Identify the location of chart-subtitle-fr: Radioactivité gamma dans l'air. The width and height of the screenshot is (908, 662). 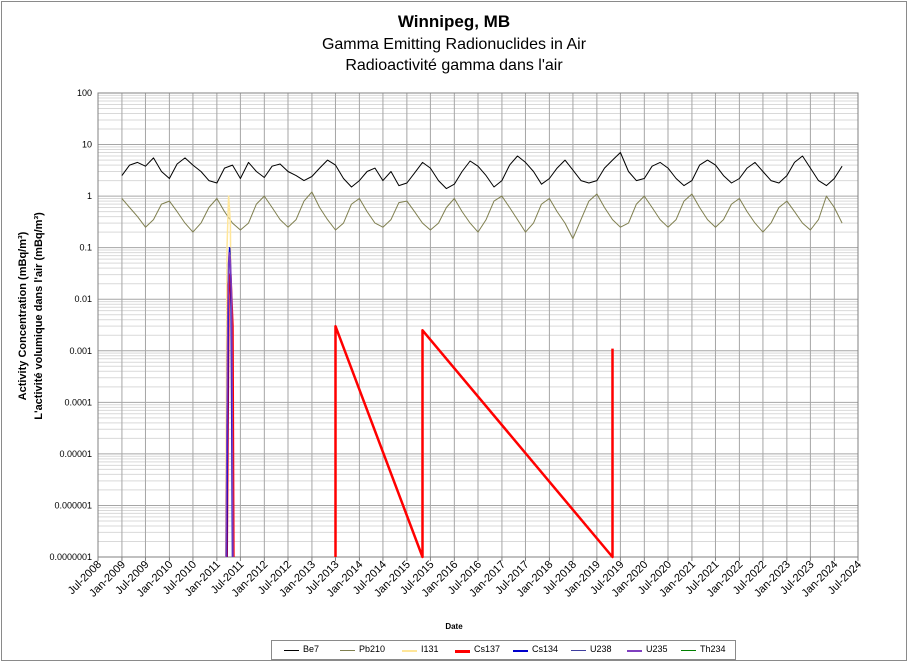
(454, 65).